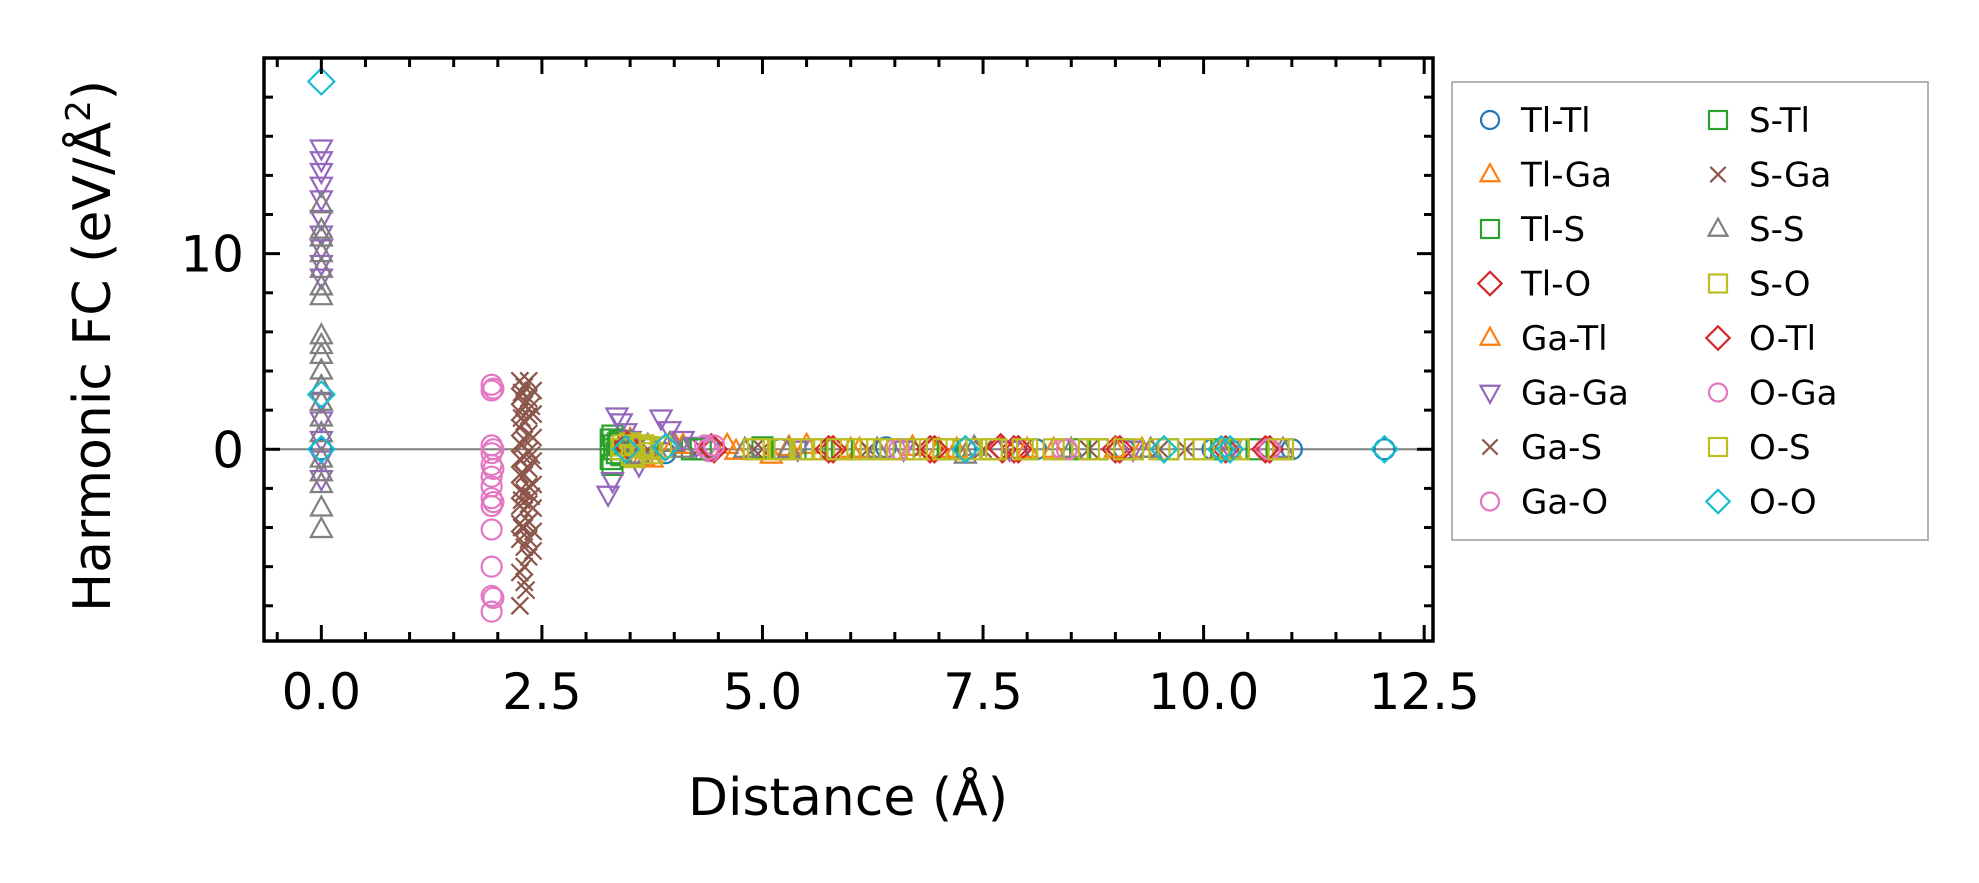 Image resolution: width=1979 pixels, height=883 pixels. What do you see at coordinates (1779, 121) in the screenshot?
I see `legend-label: S-Tl` at bounding box center [1779, 121].